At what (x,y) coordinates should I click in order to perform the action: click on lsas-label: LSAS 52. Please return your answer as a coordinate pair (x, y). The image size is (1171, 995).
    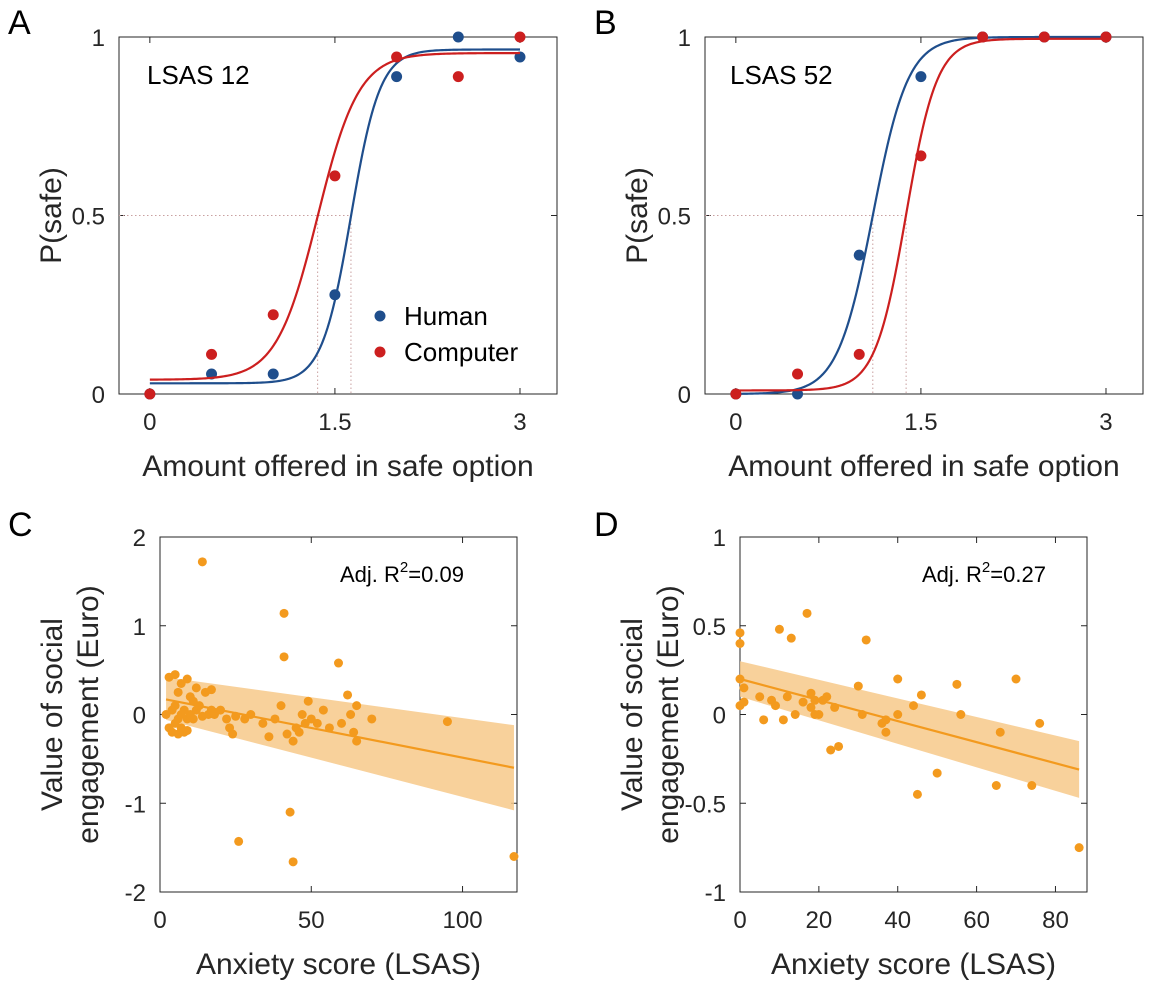
    Looking at the image, I should click on (781, 75).